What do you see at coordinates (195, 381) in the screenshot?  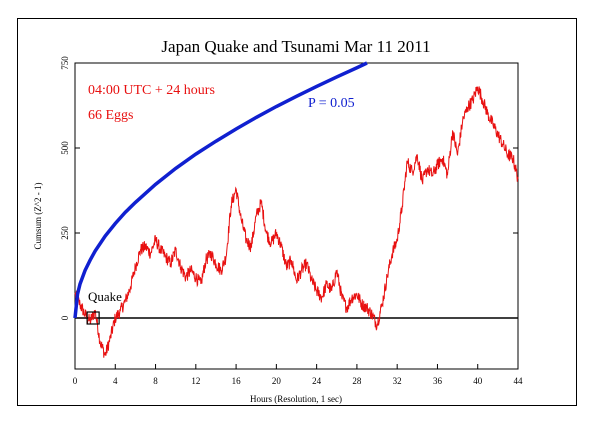 I see `x-tick-label: 12` at bounding box center [195, 381].